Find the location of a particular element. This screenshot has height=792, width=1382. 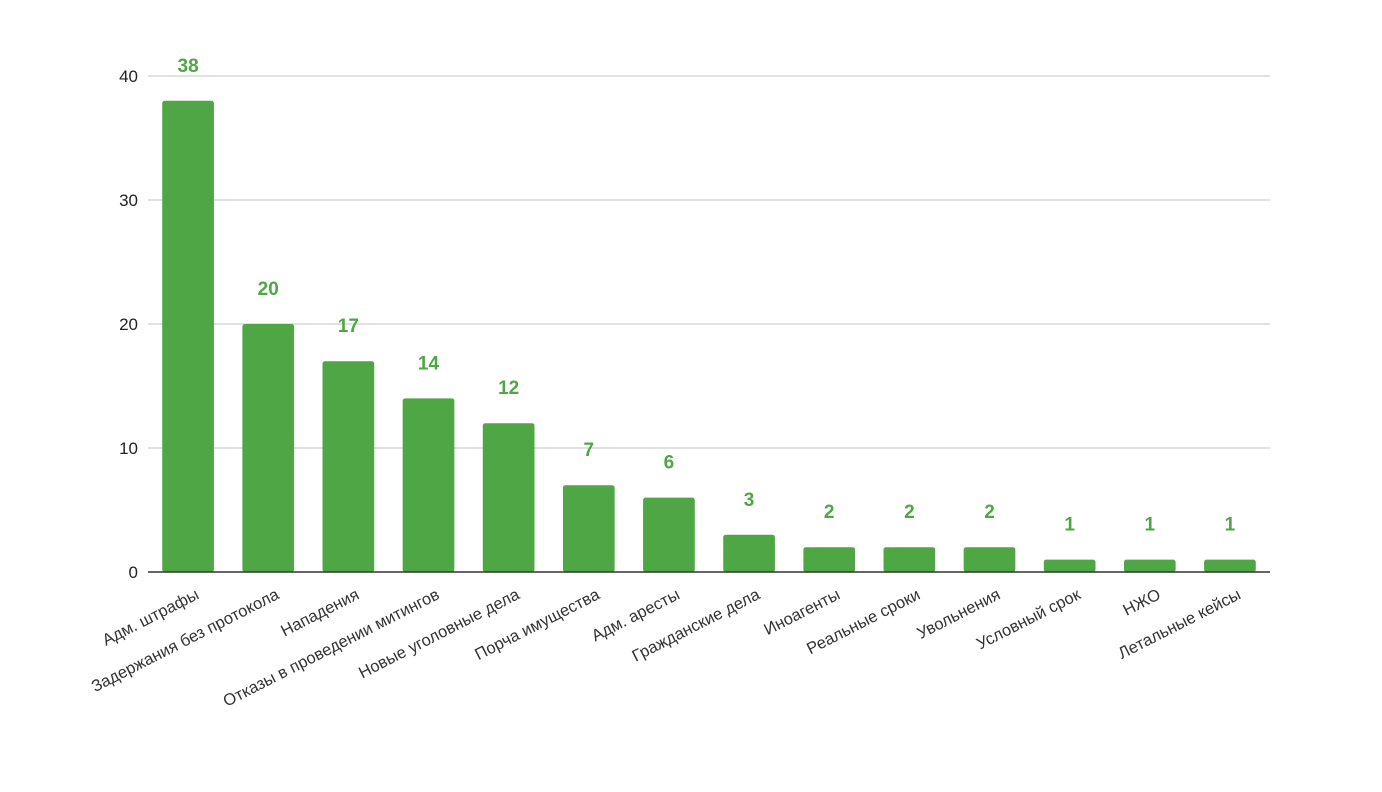

y-tick-label: 0 is located at coordinates (133, 572).